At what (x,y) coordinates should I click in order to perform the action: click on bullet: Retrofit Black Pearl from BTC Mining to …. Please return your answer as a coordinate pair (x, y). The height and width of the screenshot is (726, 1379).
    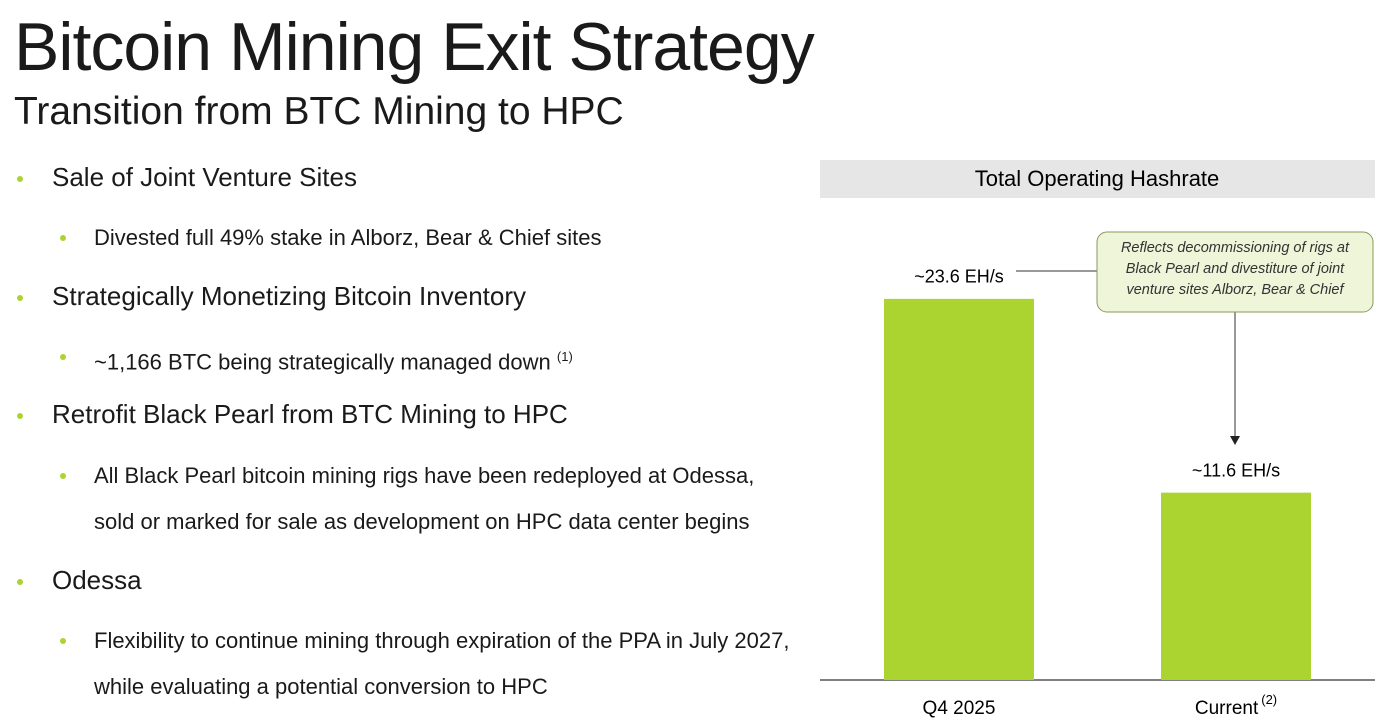
    Looking at the image, I should click on (310, 414).